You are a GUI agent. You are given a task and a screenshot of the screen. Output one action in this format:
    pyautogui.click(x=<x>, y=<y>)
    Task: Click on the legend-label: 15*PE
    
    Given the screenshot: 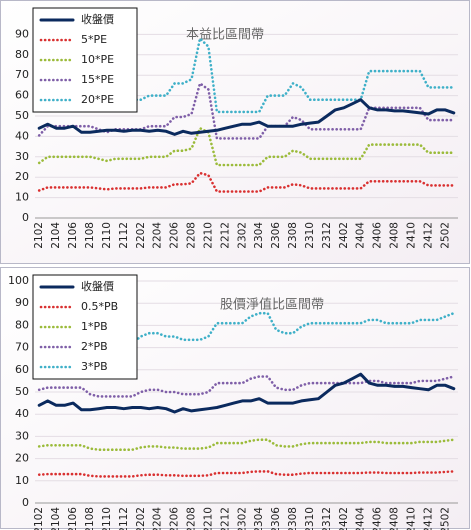 What is the action you would take?
    pyautogui.click(x=97, y=79)
    